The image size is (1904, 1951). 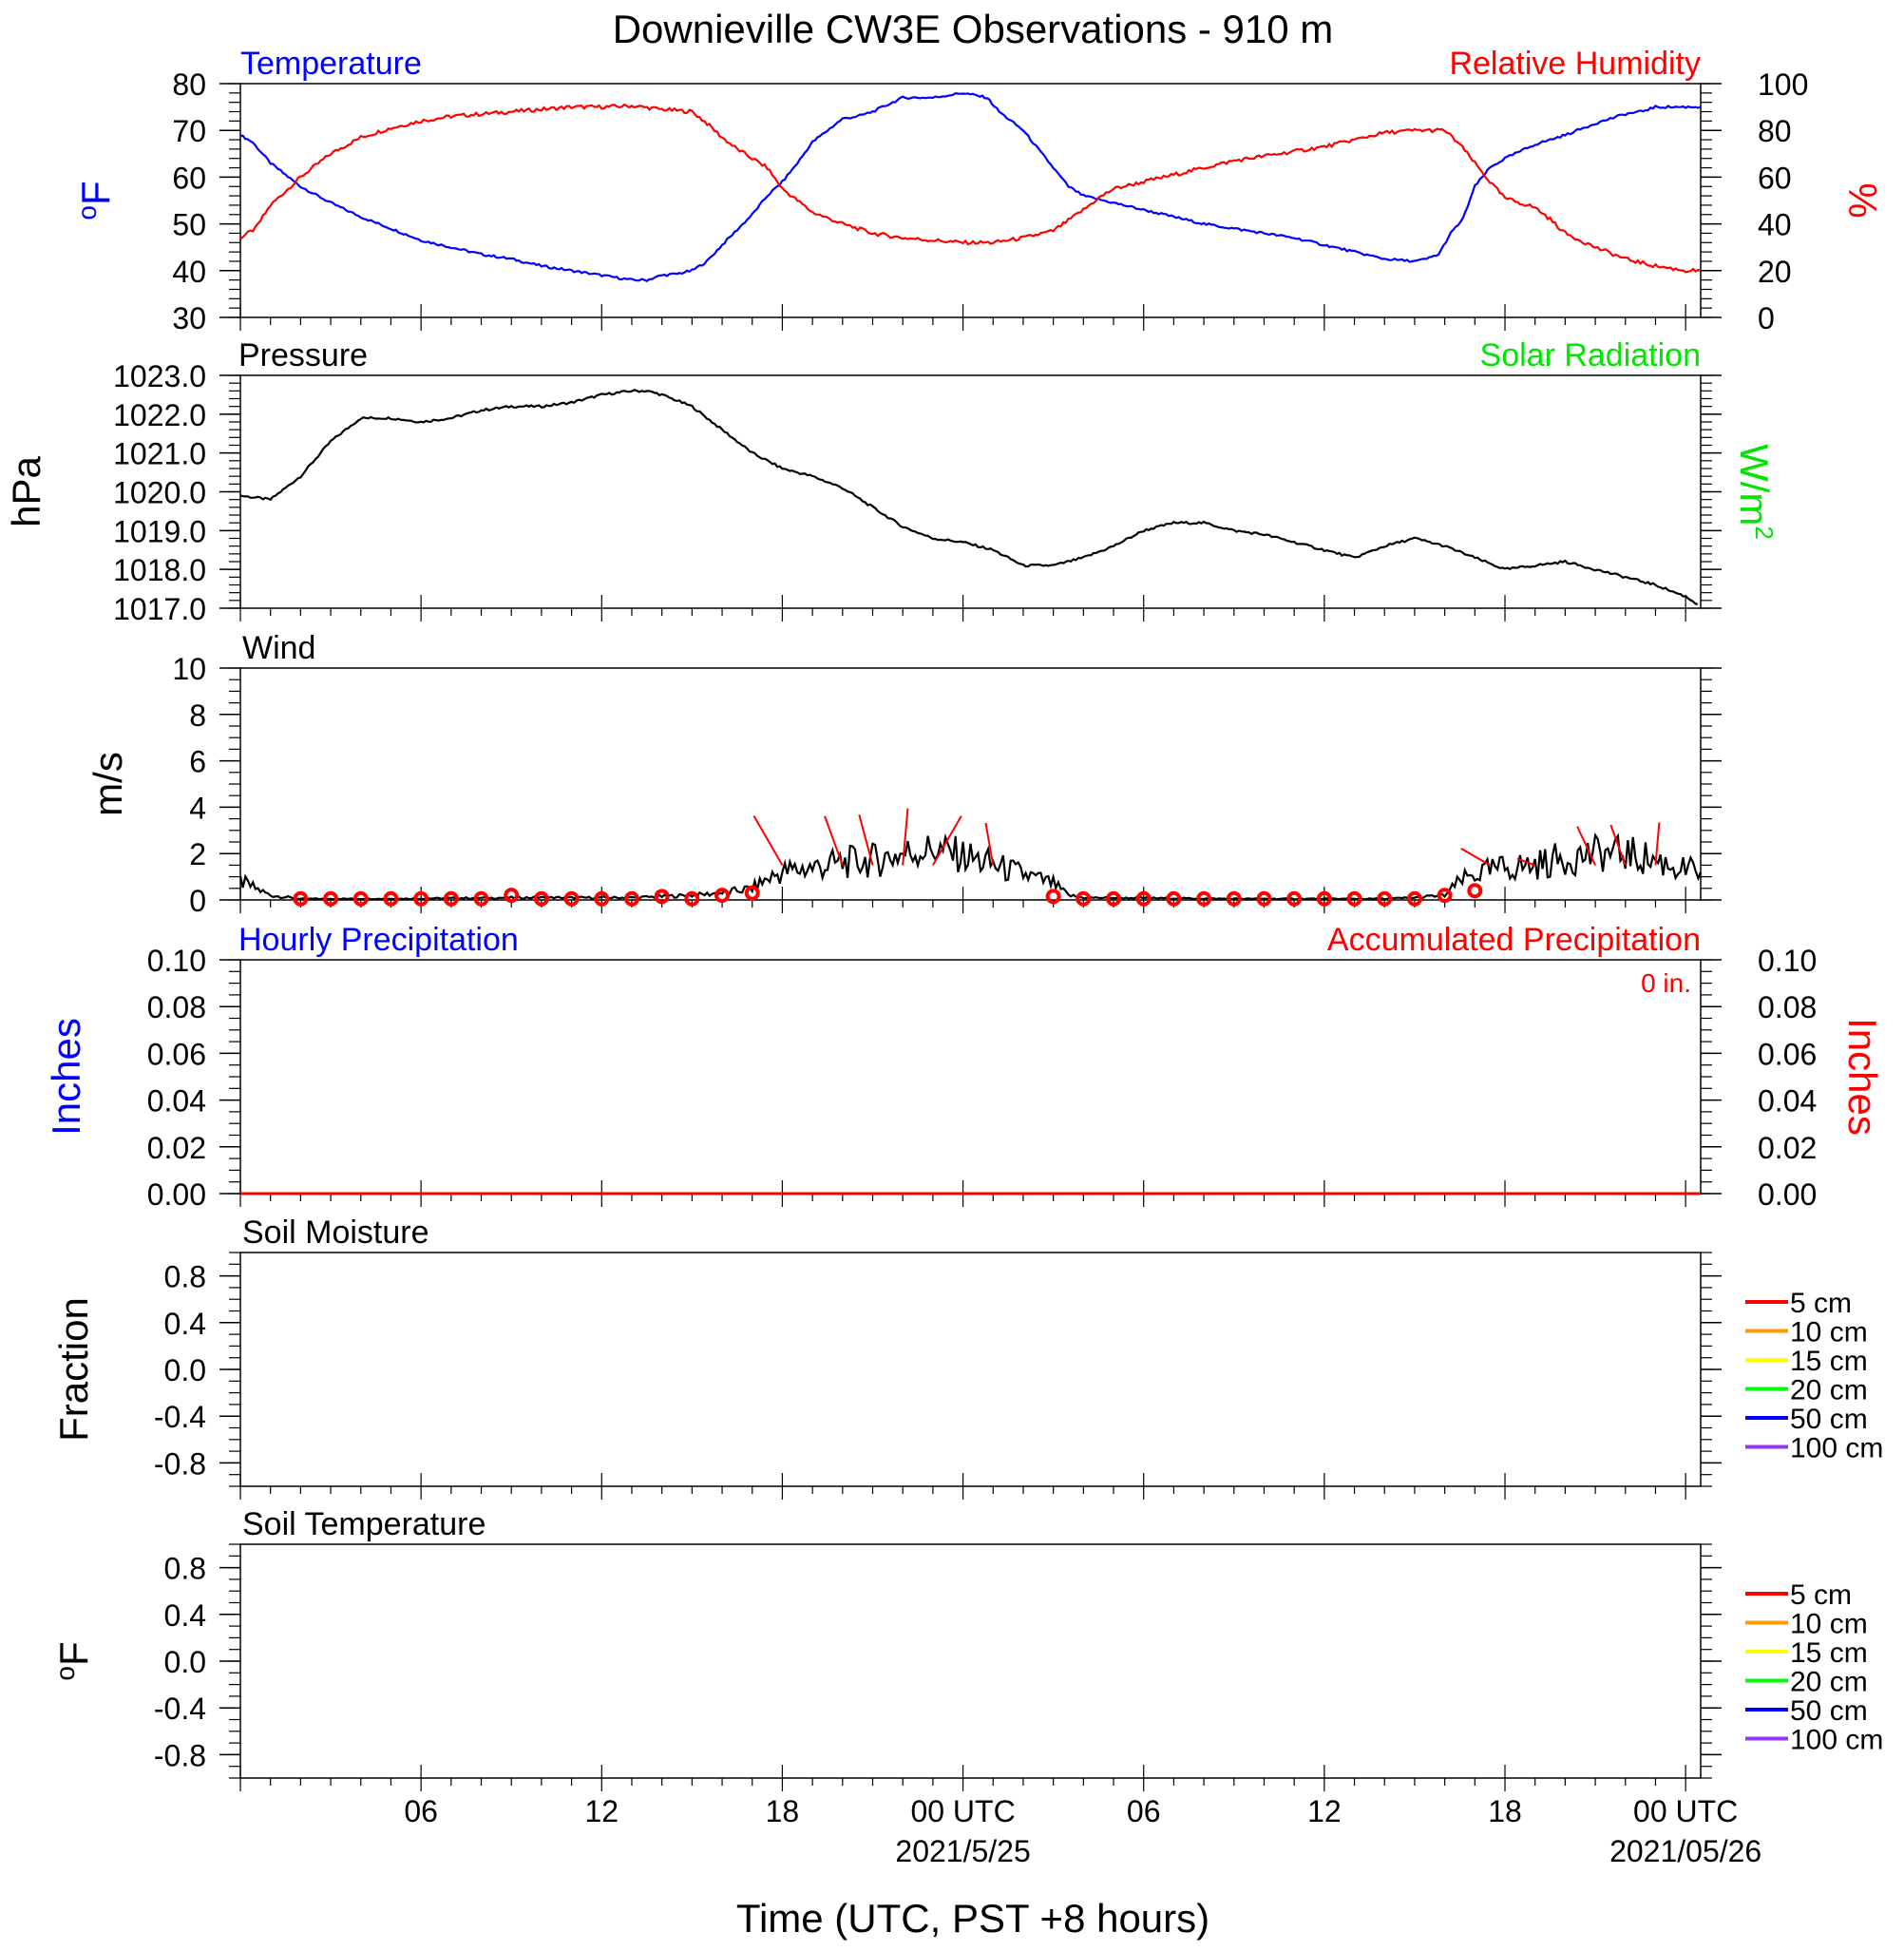 What do you see at coordinates (189, 669) in the screenshot?
I see `wind-y-tick-label: 10` at bounding box center [189, 669].